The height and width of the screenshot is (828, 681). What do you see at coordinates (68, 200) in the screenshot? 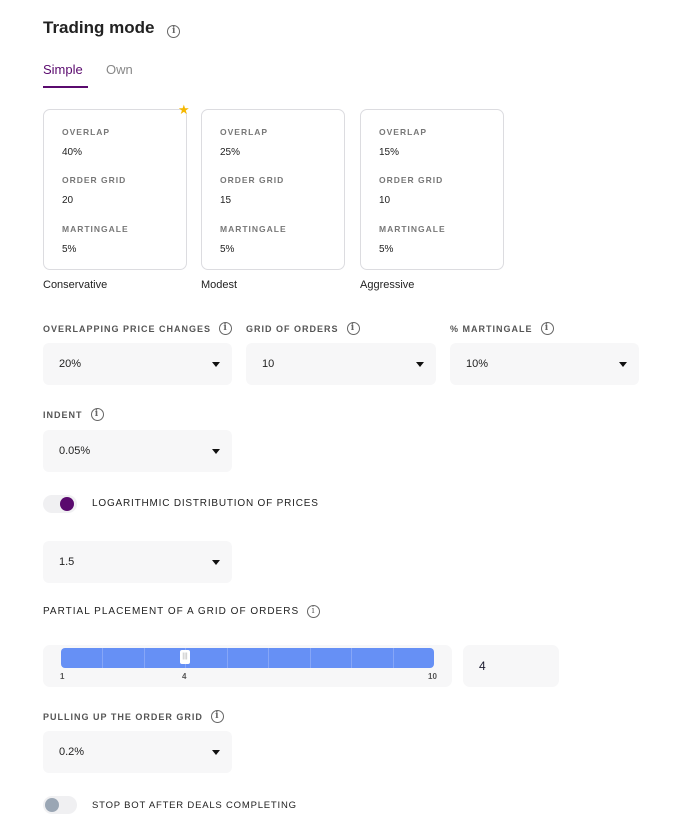
I see `grid-value: 20` at bounding box center [68, 200].